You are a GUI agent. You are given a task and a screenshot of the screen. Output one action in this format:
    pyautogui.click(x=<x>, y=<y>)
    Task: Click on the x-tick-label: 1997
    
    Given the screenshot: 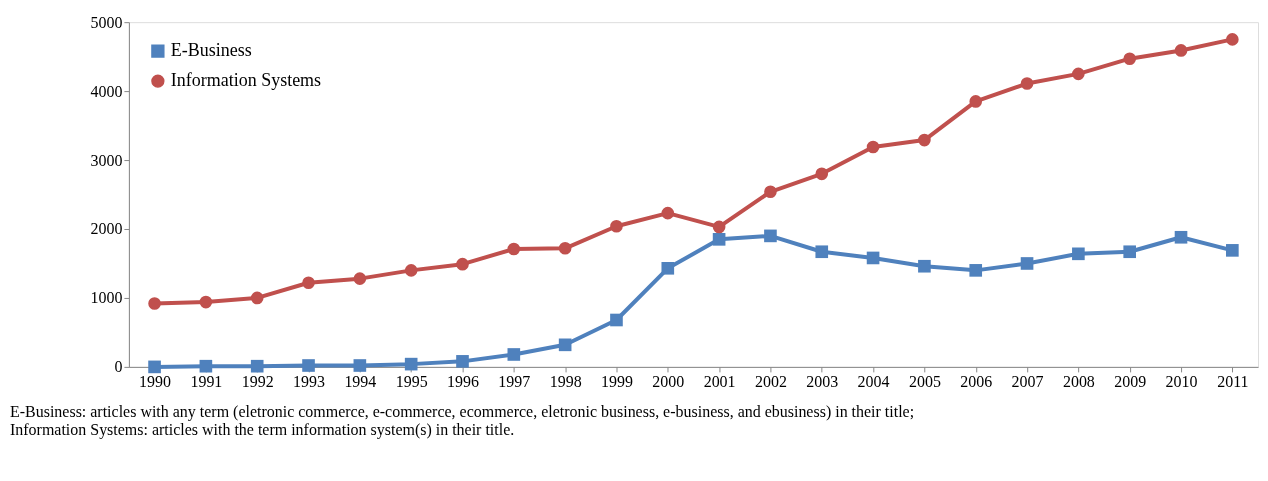 What is the action you would take?
    pyautogui.click(x=514, y=382)
    